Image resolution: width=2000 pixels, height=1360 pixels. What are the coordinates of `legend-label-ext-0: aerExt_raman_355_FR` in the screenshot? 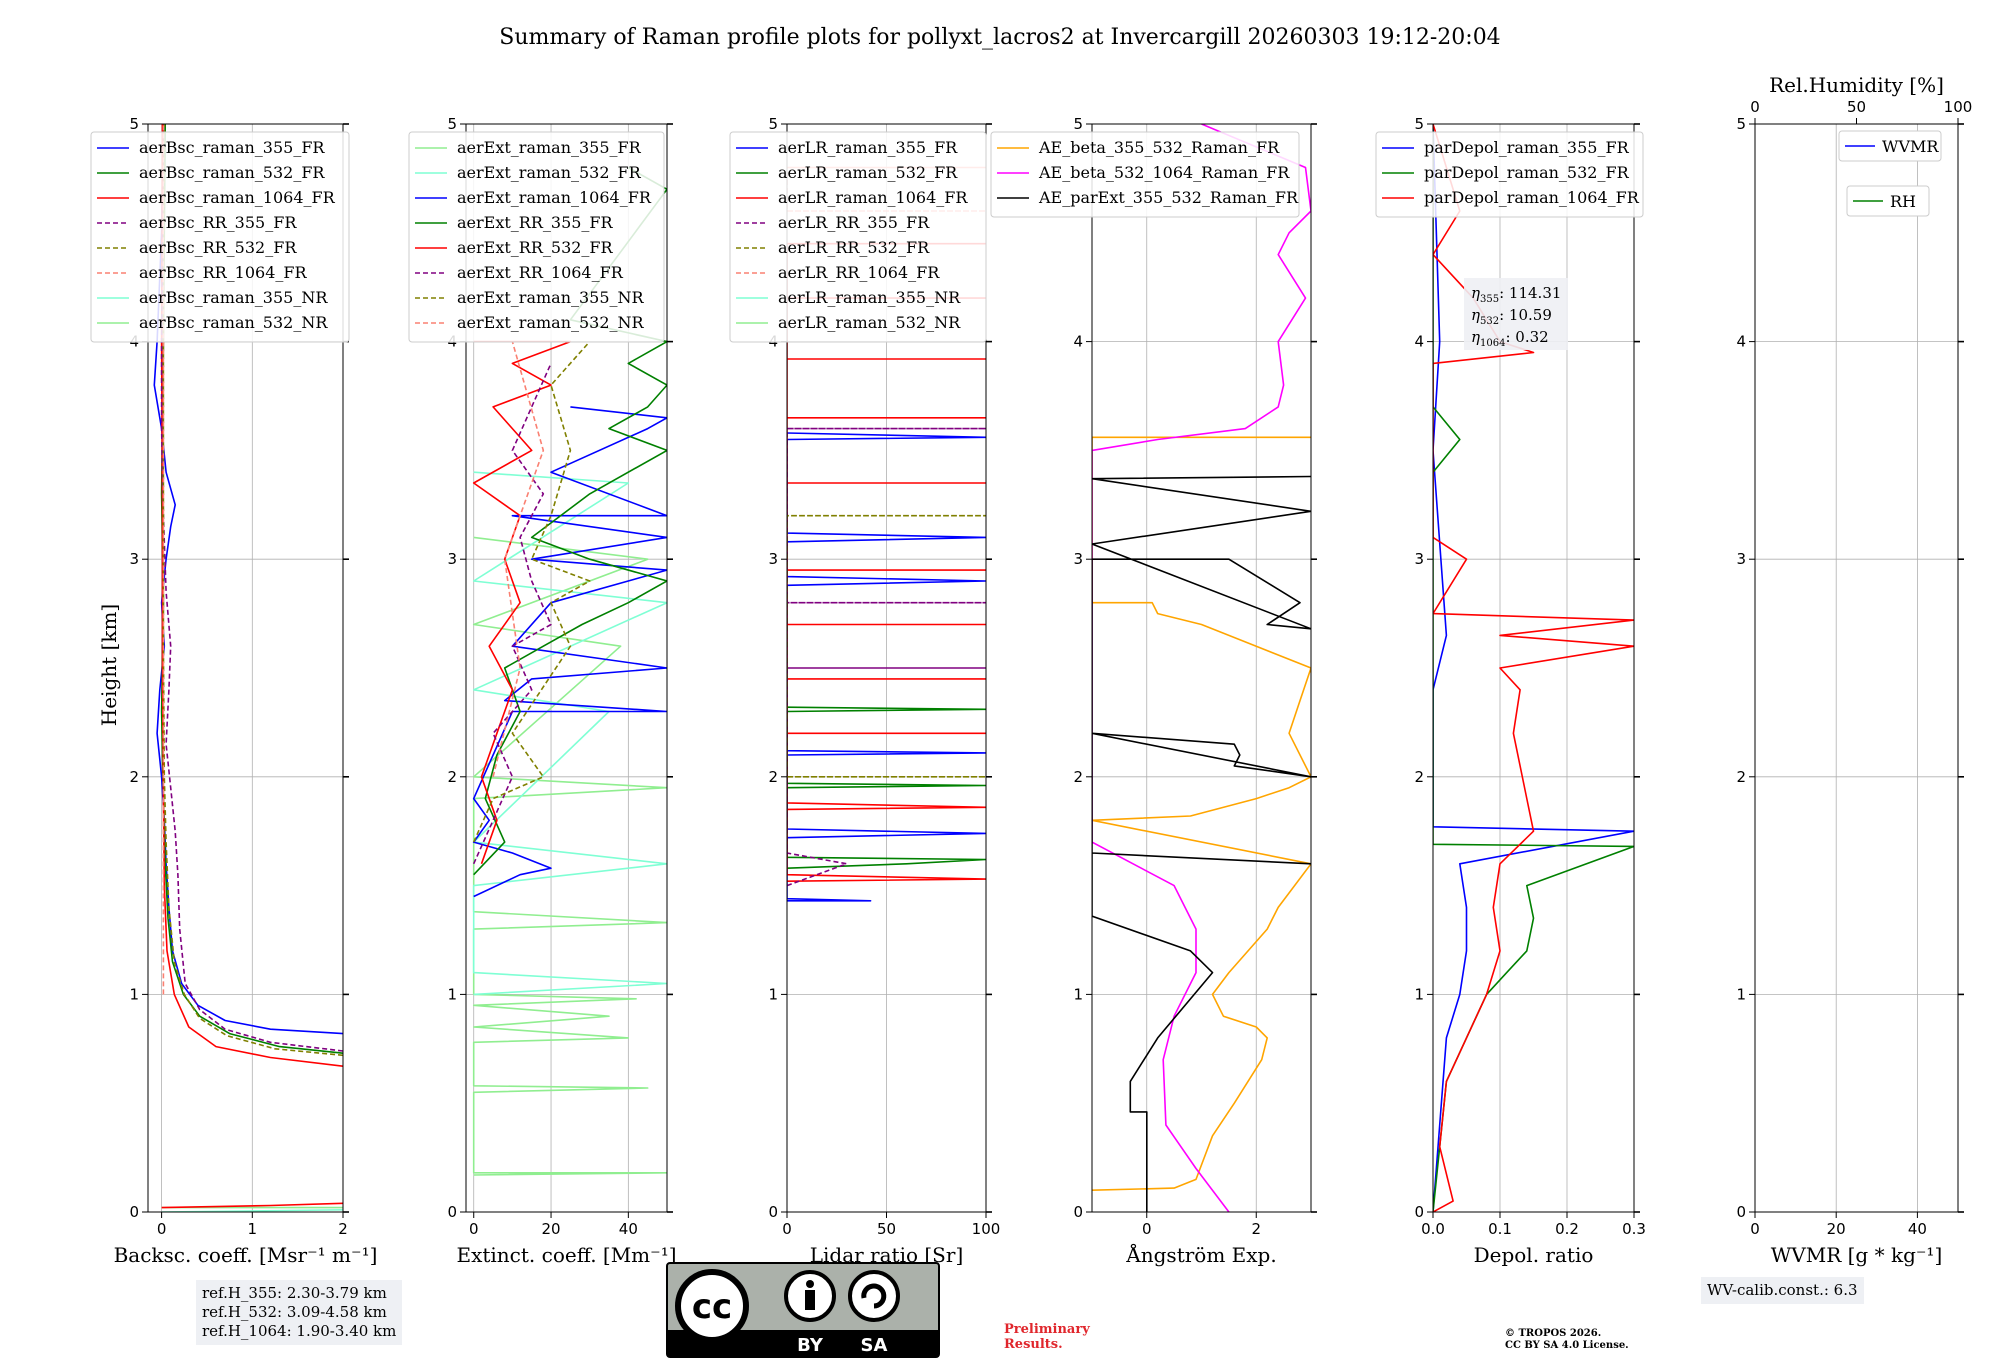 It's located at (549, 147).